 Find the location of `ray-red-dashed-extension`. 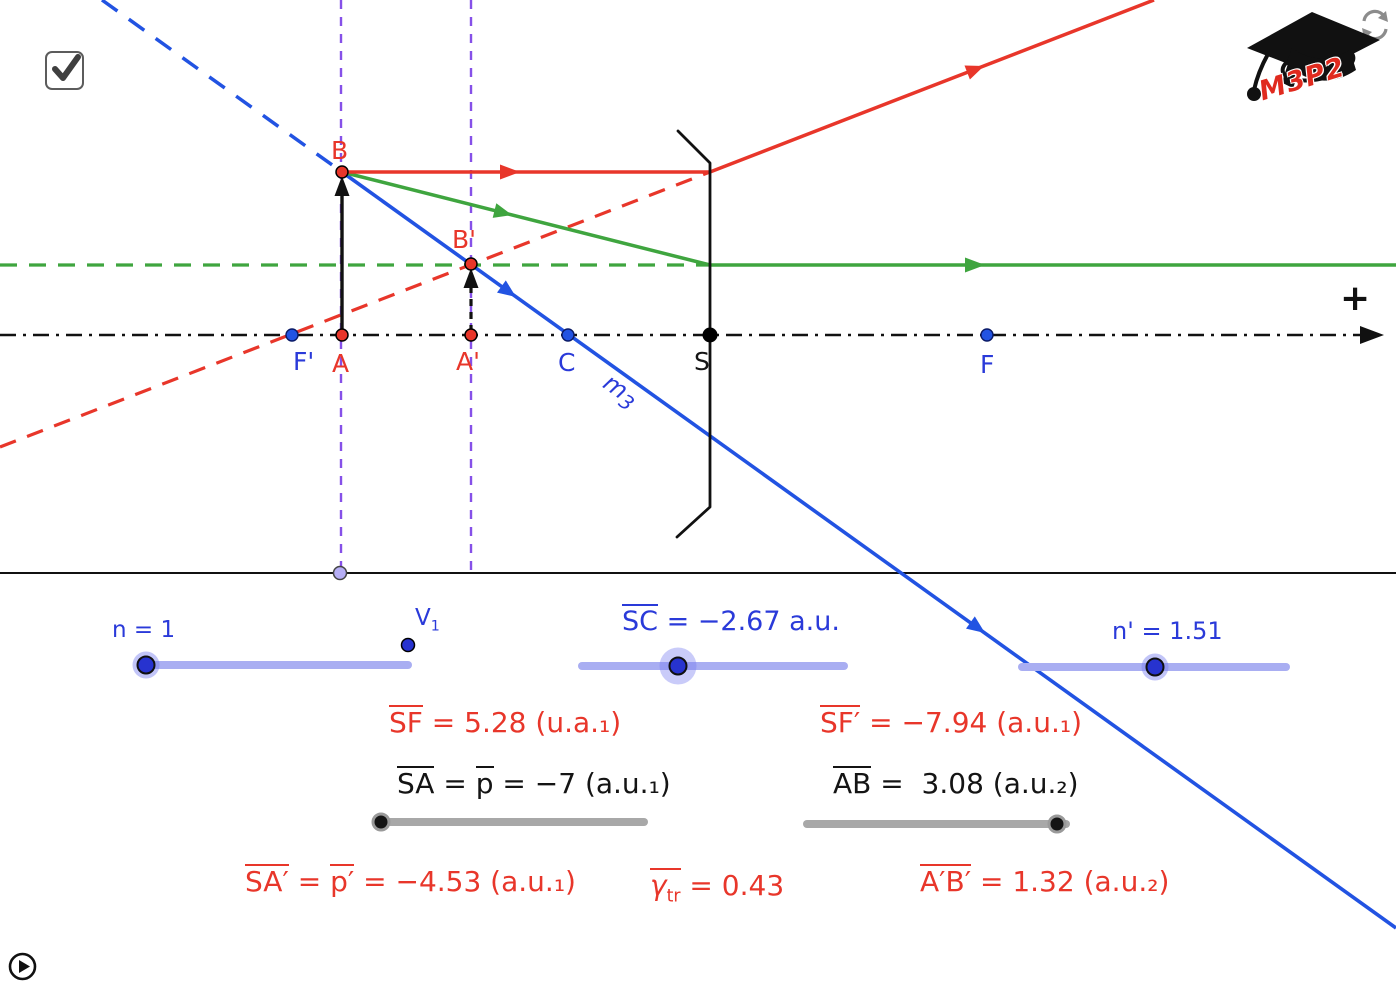

ray-red-dashed-extension is located at coordinates (355, 309).